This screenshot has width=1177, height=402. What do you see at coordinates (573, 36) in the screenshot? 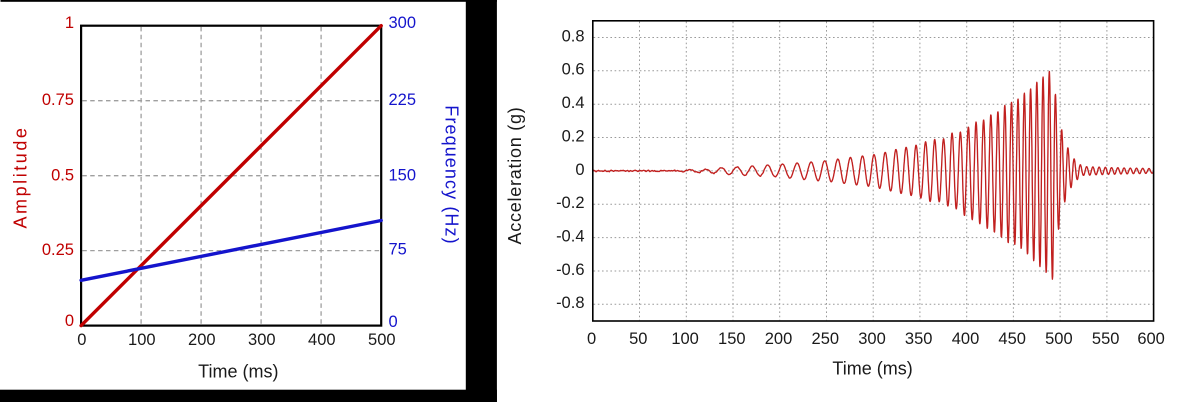
I see `svg-text: 0.8` at bounding box center [573, 36].